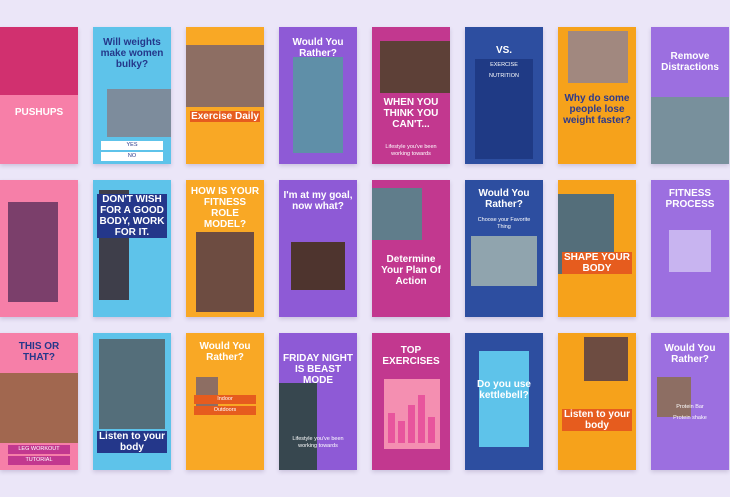  Describe the element at coordinates (597, 263) in the screenshot. I see `card-title: SHAPE YOUR BODY` at that location.